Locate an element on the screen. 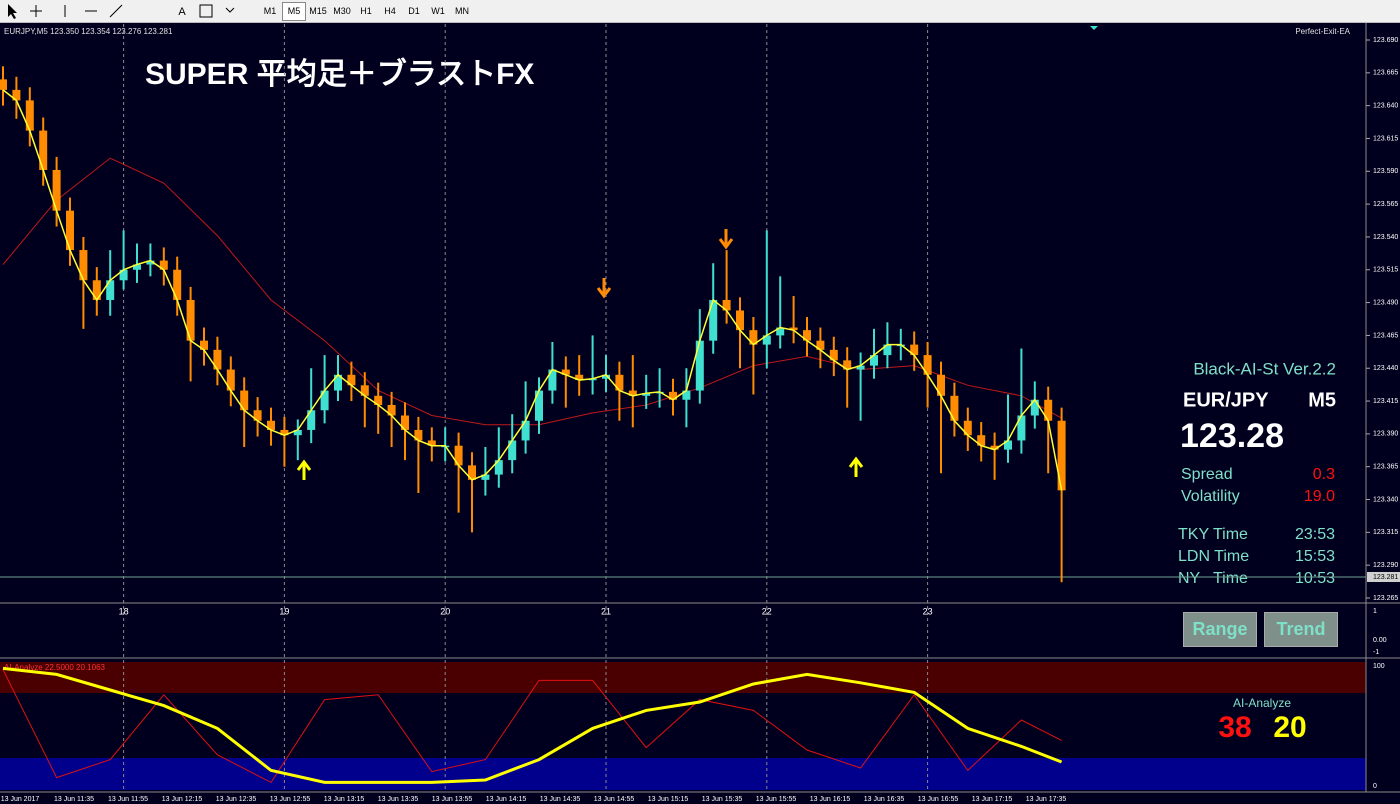  panel-version: Black-AI-St Ver.2.2 is located at coordinates (1264, 368).